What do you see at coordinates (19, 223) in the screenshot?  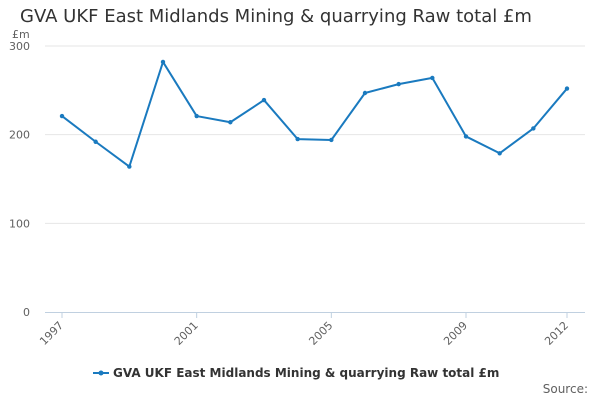 I see `y-tick-label-100: 100` at bounding box center [19, 223].